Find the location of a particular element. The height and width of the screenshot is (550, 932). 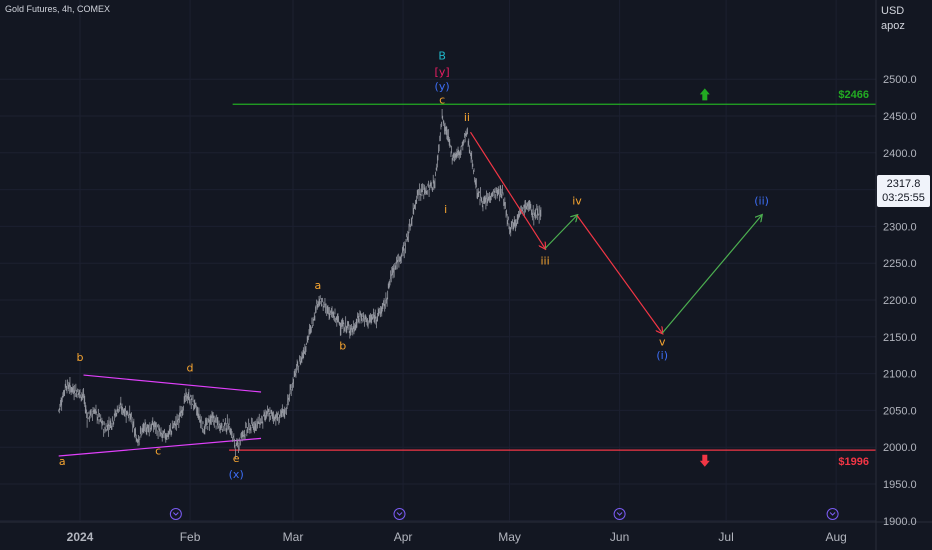

price-tick-label: 2450.0 is located at coordinates (900, 117).